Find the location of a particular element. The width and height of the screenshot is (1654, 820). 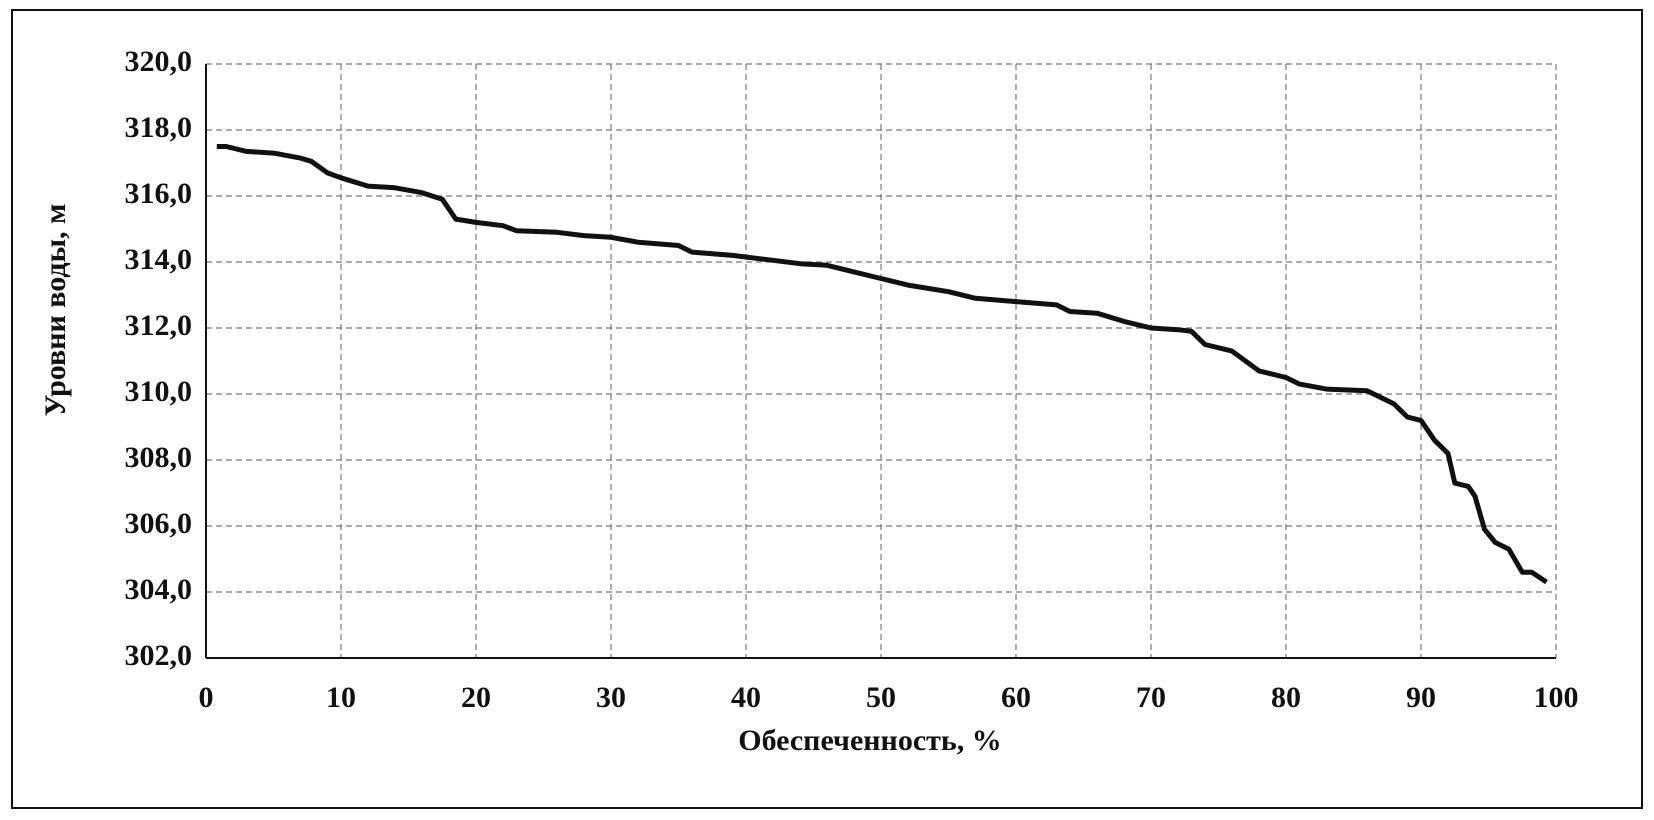

y-tick-label: 308,0 is located at coordinates (159, 457).